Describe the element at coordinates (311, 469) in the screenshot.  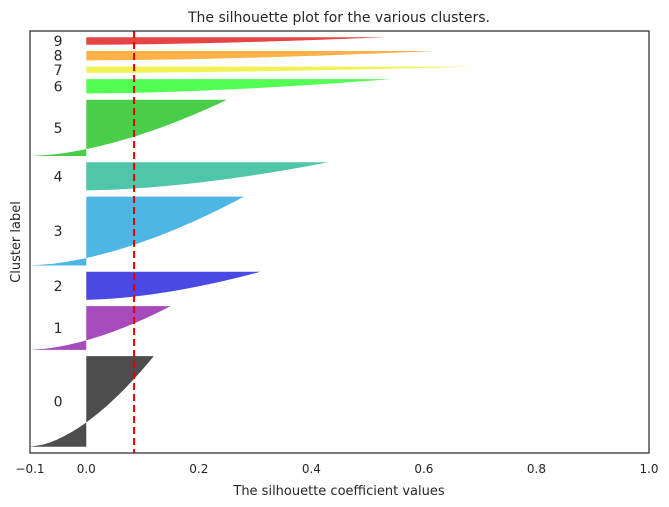
I see `x-tick-label: 0.4` at that location.